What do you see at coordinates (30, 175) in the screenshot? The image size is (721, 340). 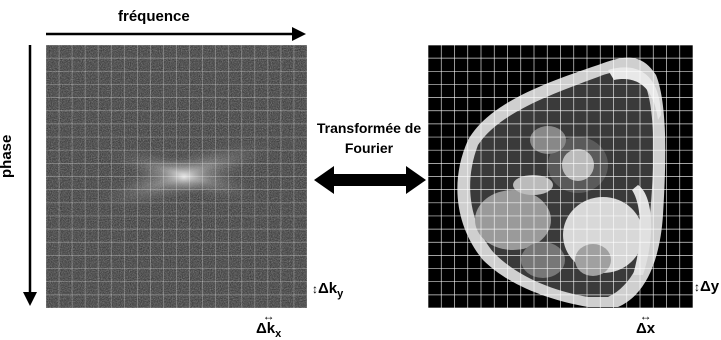 I see `phase-arrow` at bounding box center [30, 175].